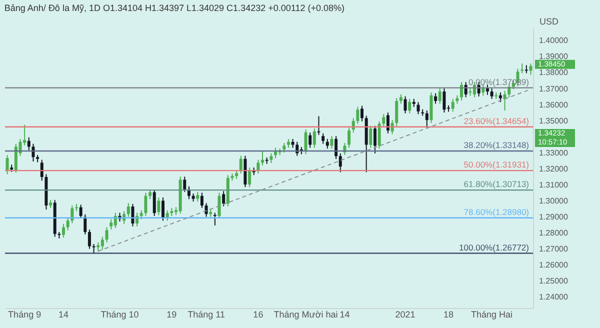 The image size is (600, 328). I want to click on y-tick-label: 1.35000, so click(553, 121).